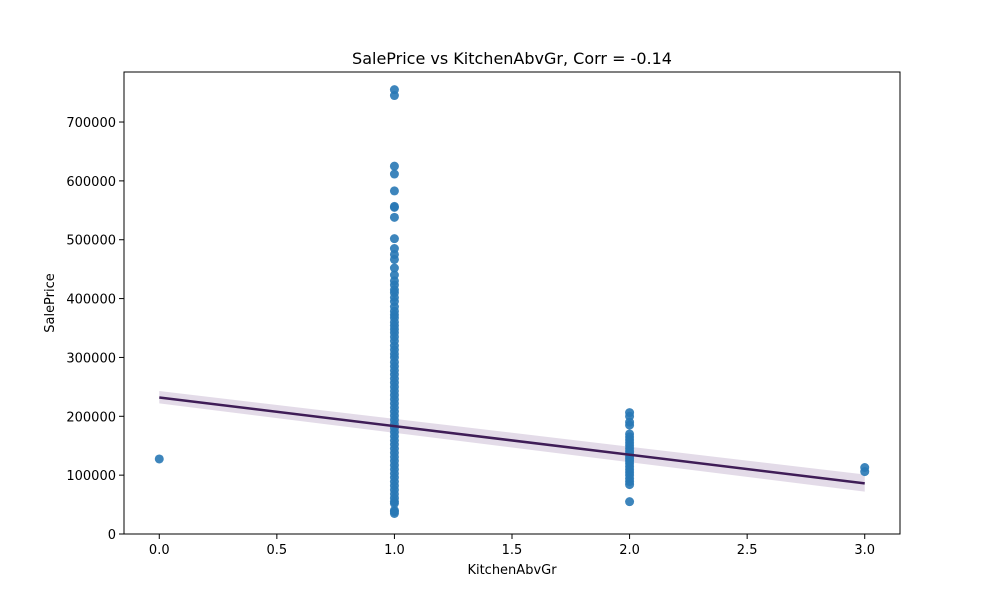 The width and height of the screenshot is (1000, 604). What do you see at coordinates (91, 241) in the screenshot?
I see `y-tick-label: 500000` at bounding box center [91, 241].